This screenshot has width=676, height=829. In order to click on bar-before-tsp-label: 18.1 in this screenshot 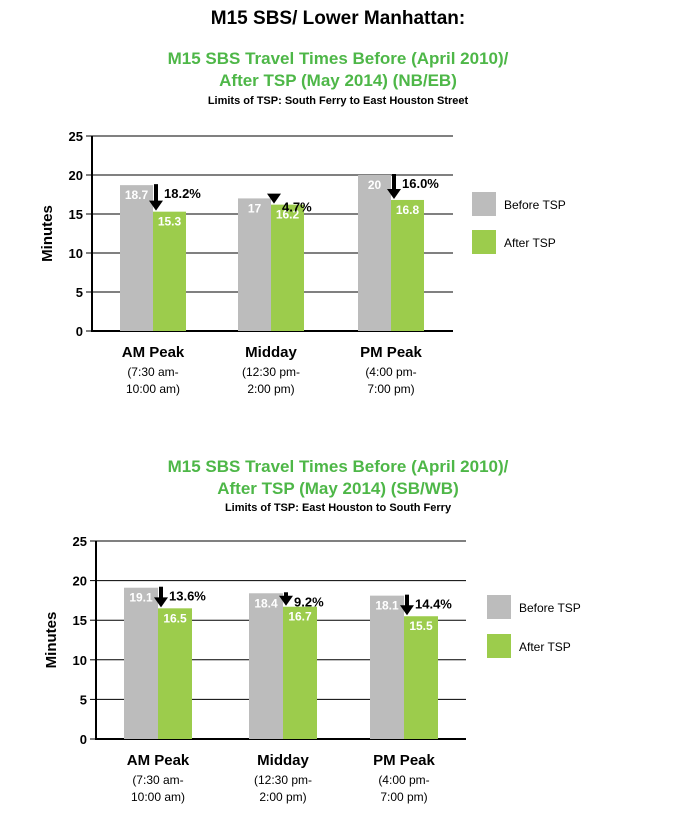, I will do `click(387, 606)`.